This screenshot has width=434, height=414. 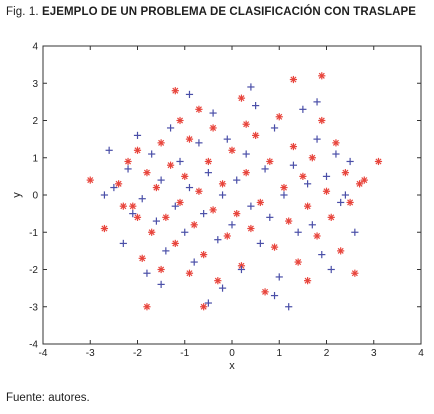 I want to click on y-tick-label: -3, so click(x=33, y=307).